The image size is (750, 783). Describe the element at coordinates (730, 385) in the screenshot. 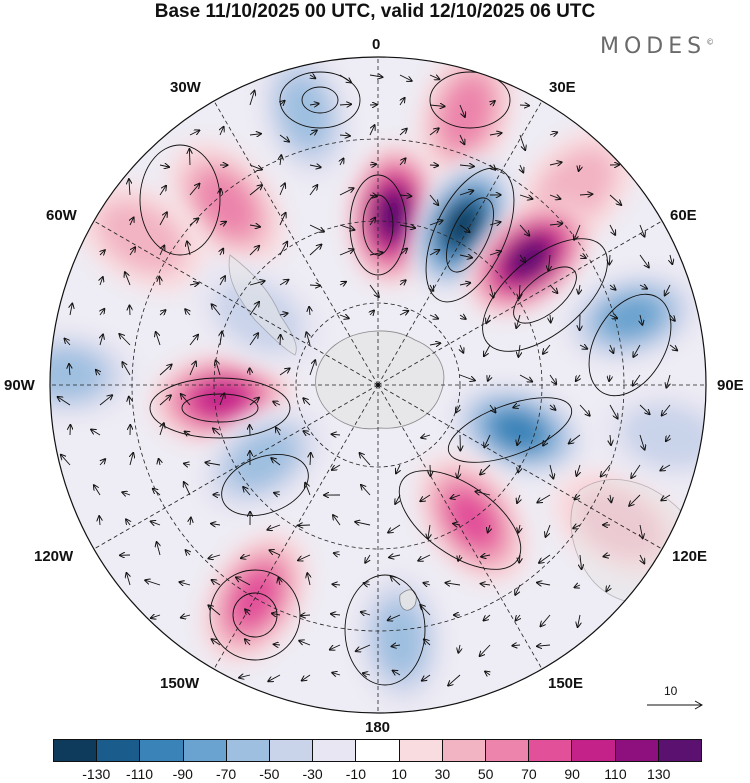

I see `label-90e: 90E` at that location.